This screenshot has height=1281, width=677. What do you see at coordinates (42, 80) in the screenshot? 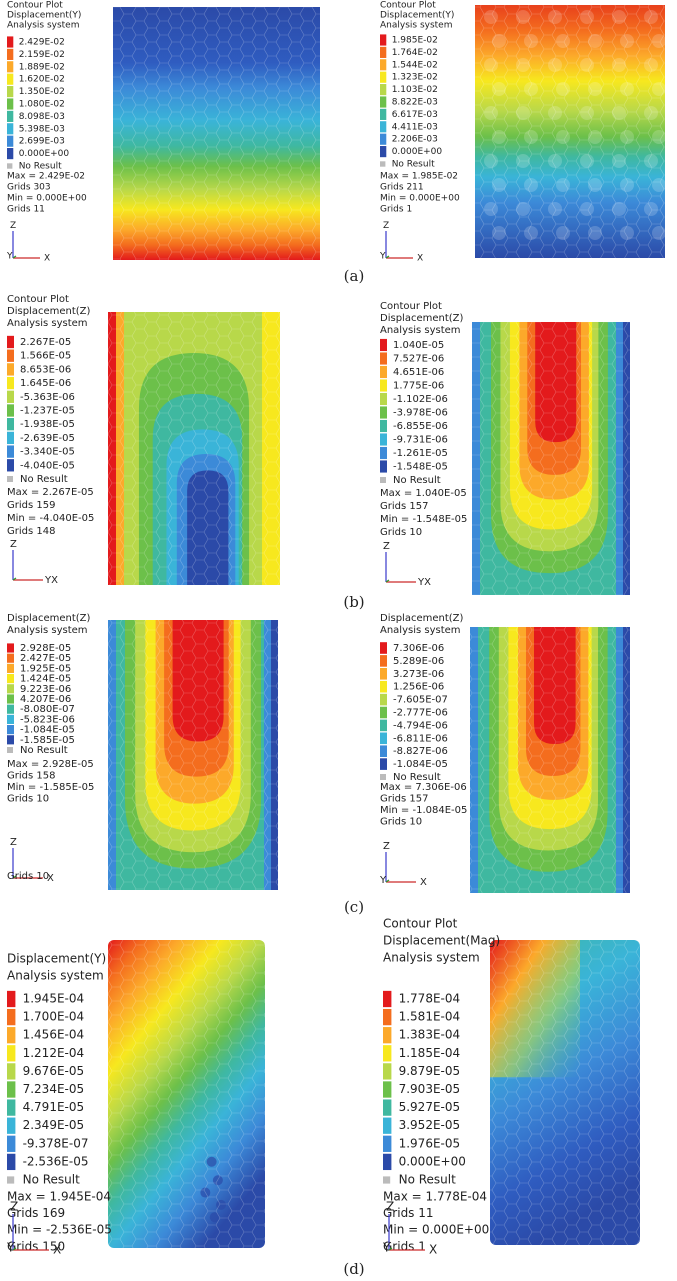
I see `legend-value: 1.620E-02` at bounding box center [42, 80].